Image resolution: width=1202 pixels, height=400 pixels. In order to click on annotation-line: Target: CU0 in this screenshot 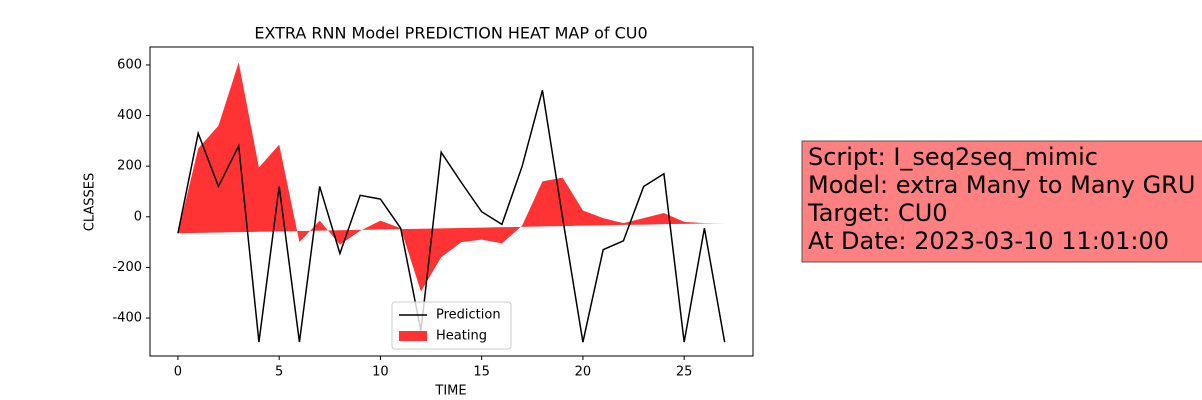, I will do `click(877, 213)`.